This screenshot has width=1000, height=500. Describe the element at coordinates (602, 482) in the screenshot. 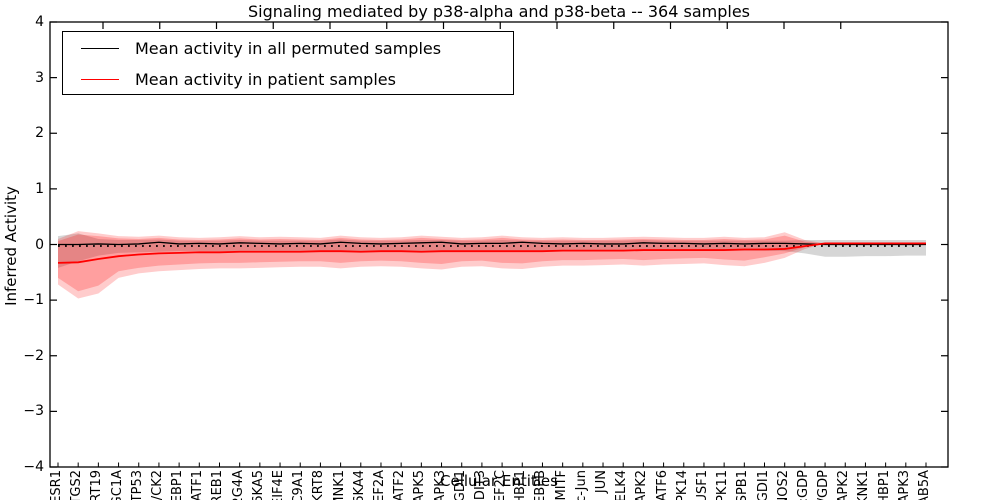

I see `x-tick-label: JUN` at that location.